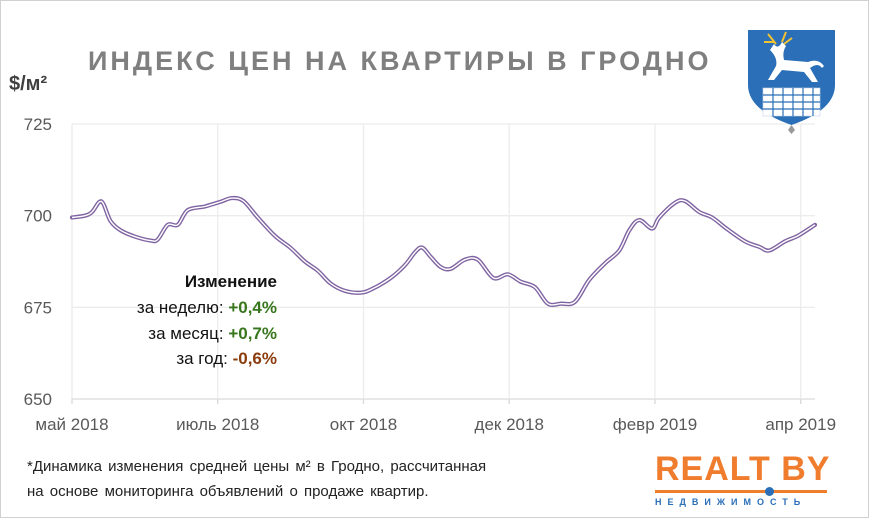 The height and width of the screenshot is (518, 869). I want to click on y-tick-label: 650, so click(38, 399).